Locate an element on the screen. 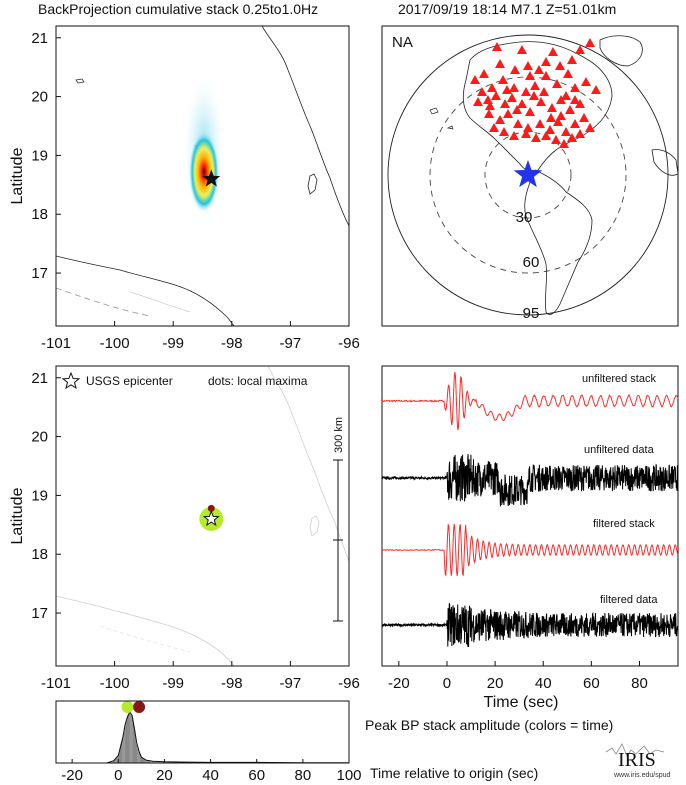 The image size is (686, 785). peak-amplitude-x-label: Time relative to origin (sec) is located at coordinates (454, 773).